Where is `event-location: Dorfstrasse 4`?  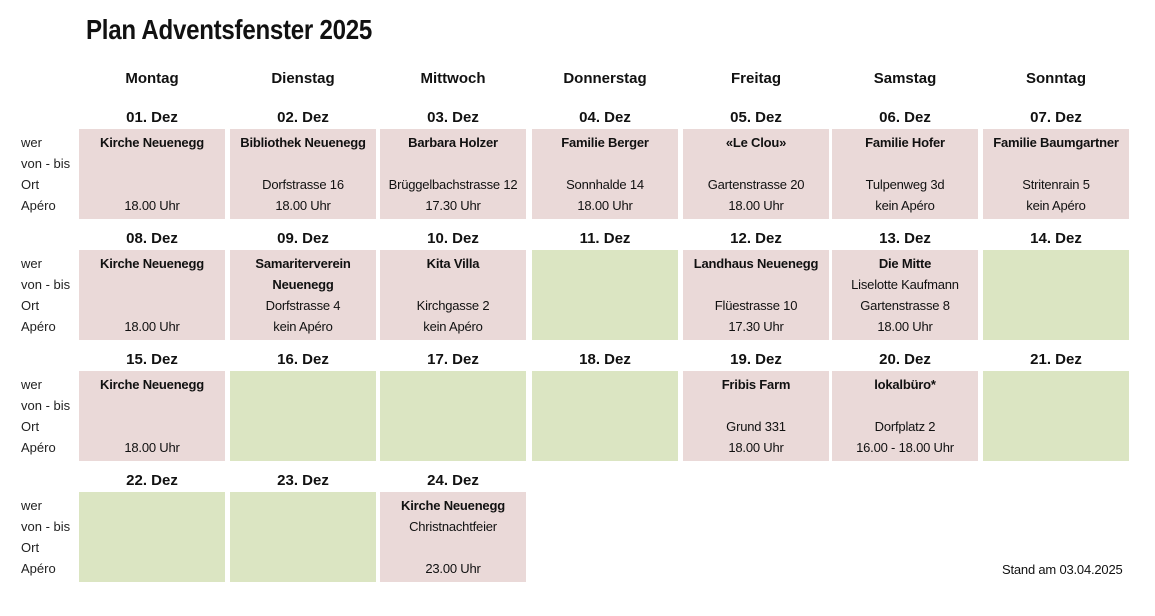
event-location: Dorfstrasse 4 is located at coordinates (303, 305).